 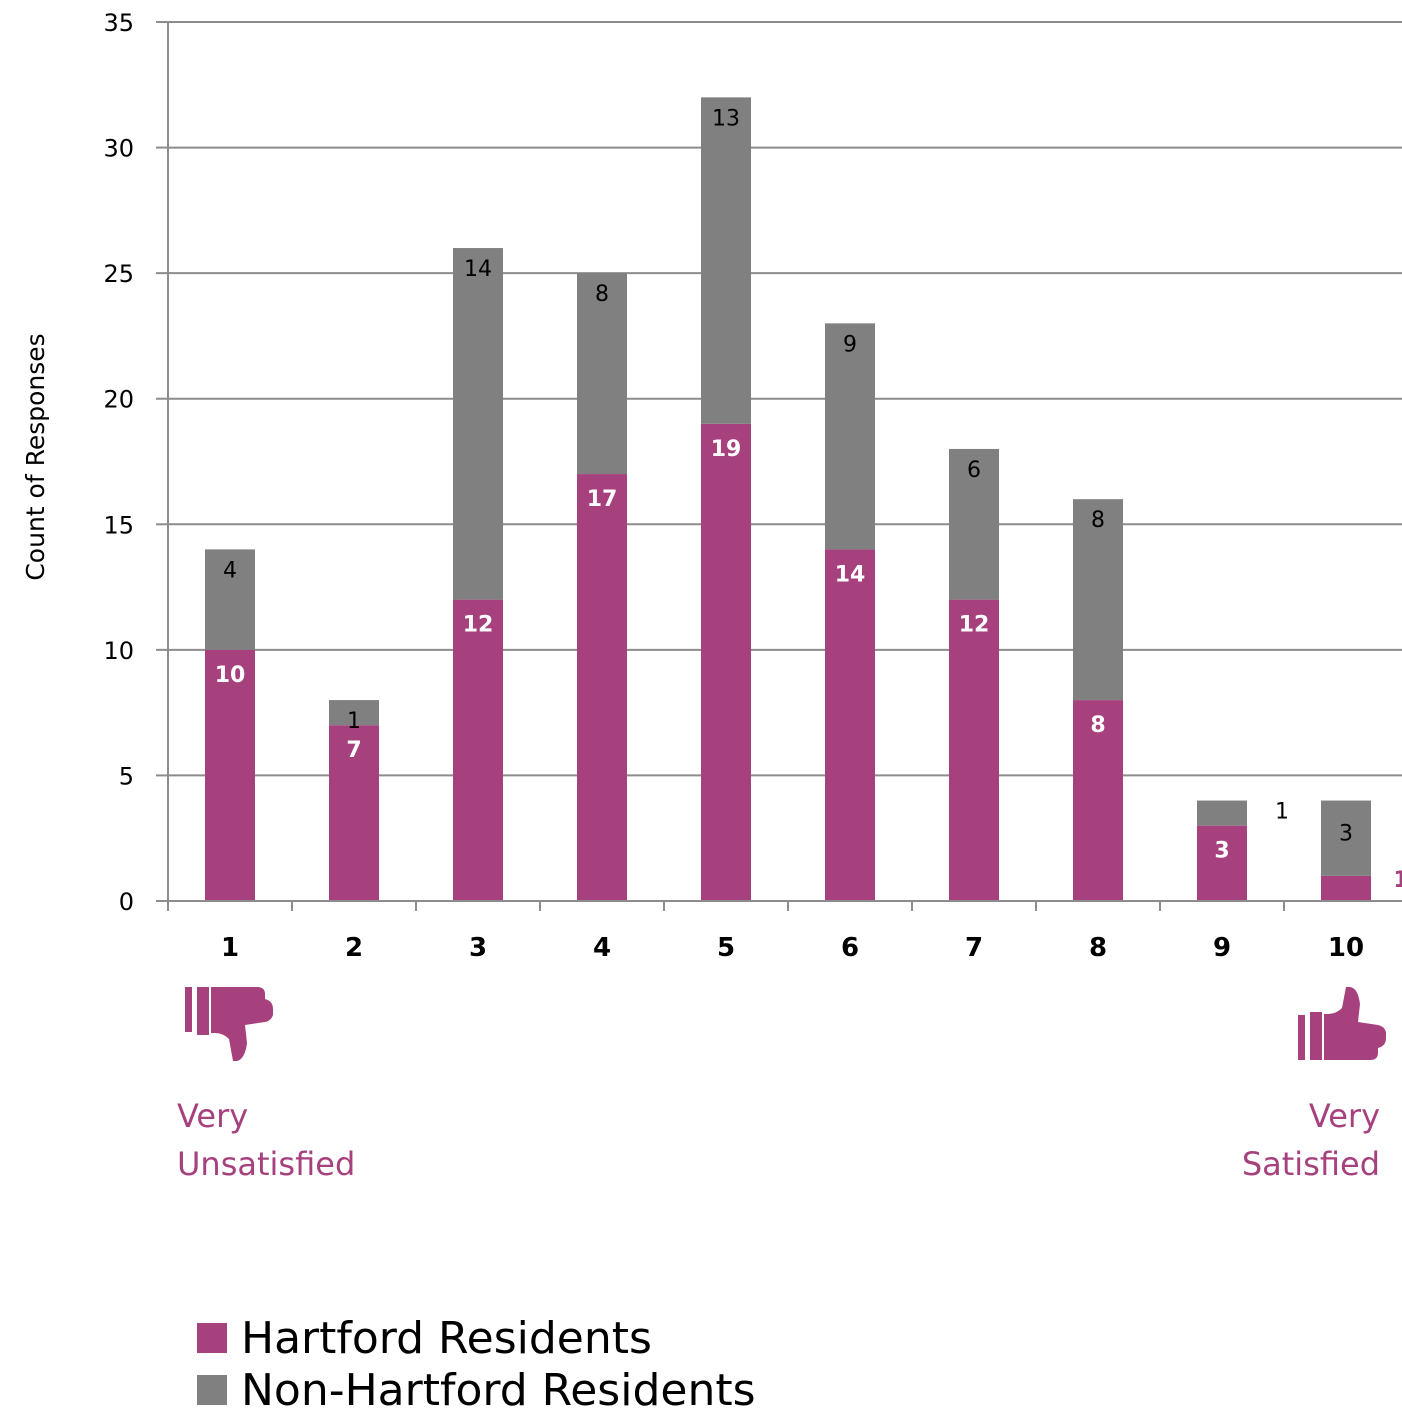 What do you see at coordinates (1097, 725) in the screenshot?
I see `data-label-hartford-8: 8` at bounding box center [1097, 725].